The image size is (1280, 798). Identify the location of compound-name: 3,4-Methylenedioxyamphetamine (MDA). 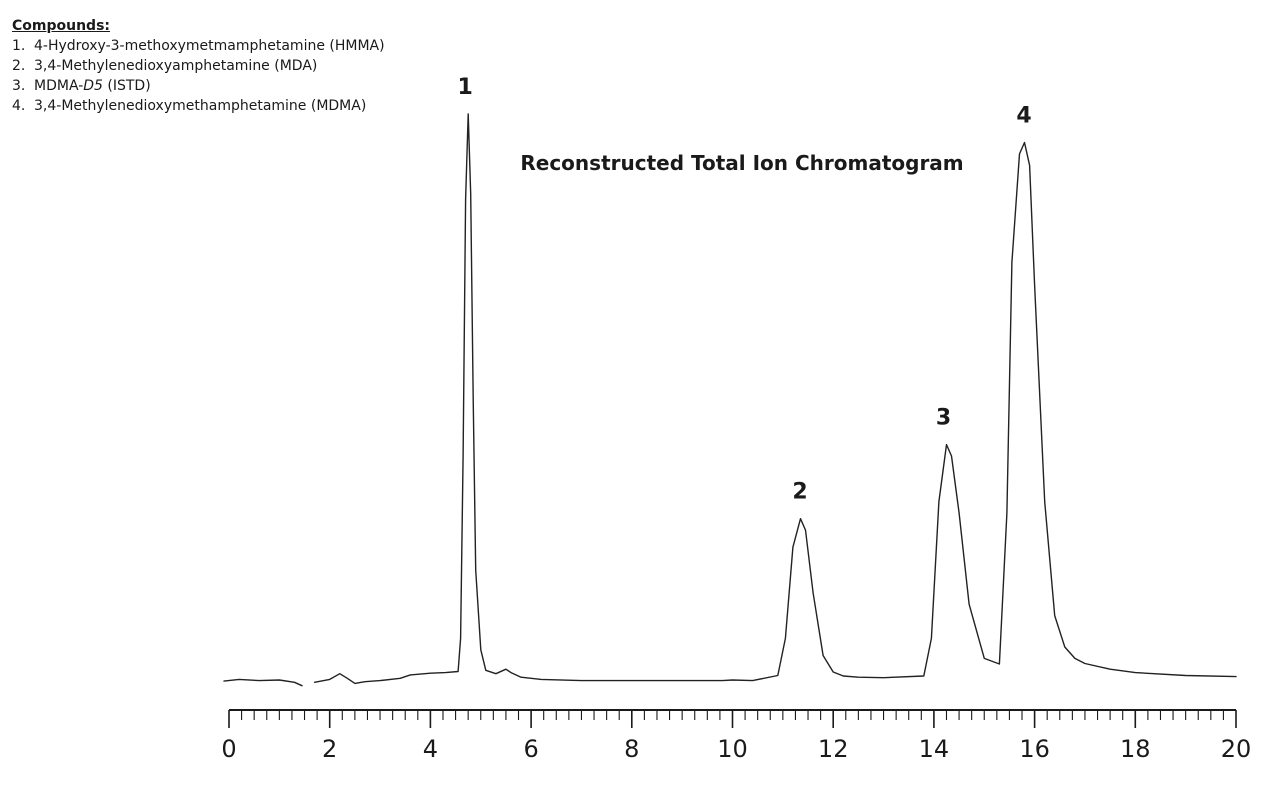
(176, 66).